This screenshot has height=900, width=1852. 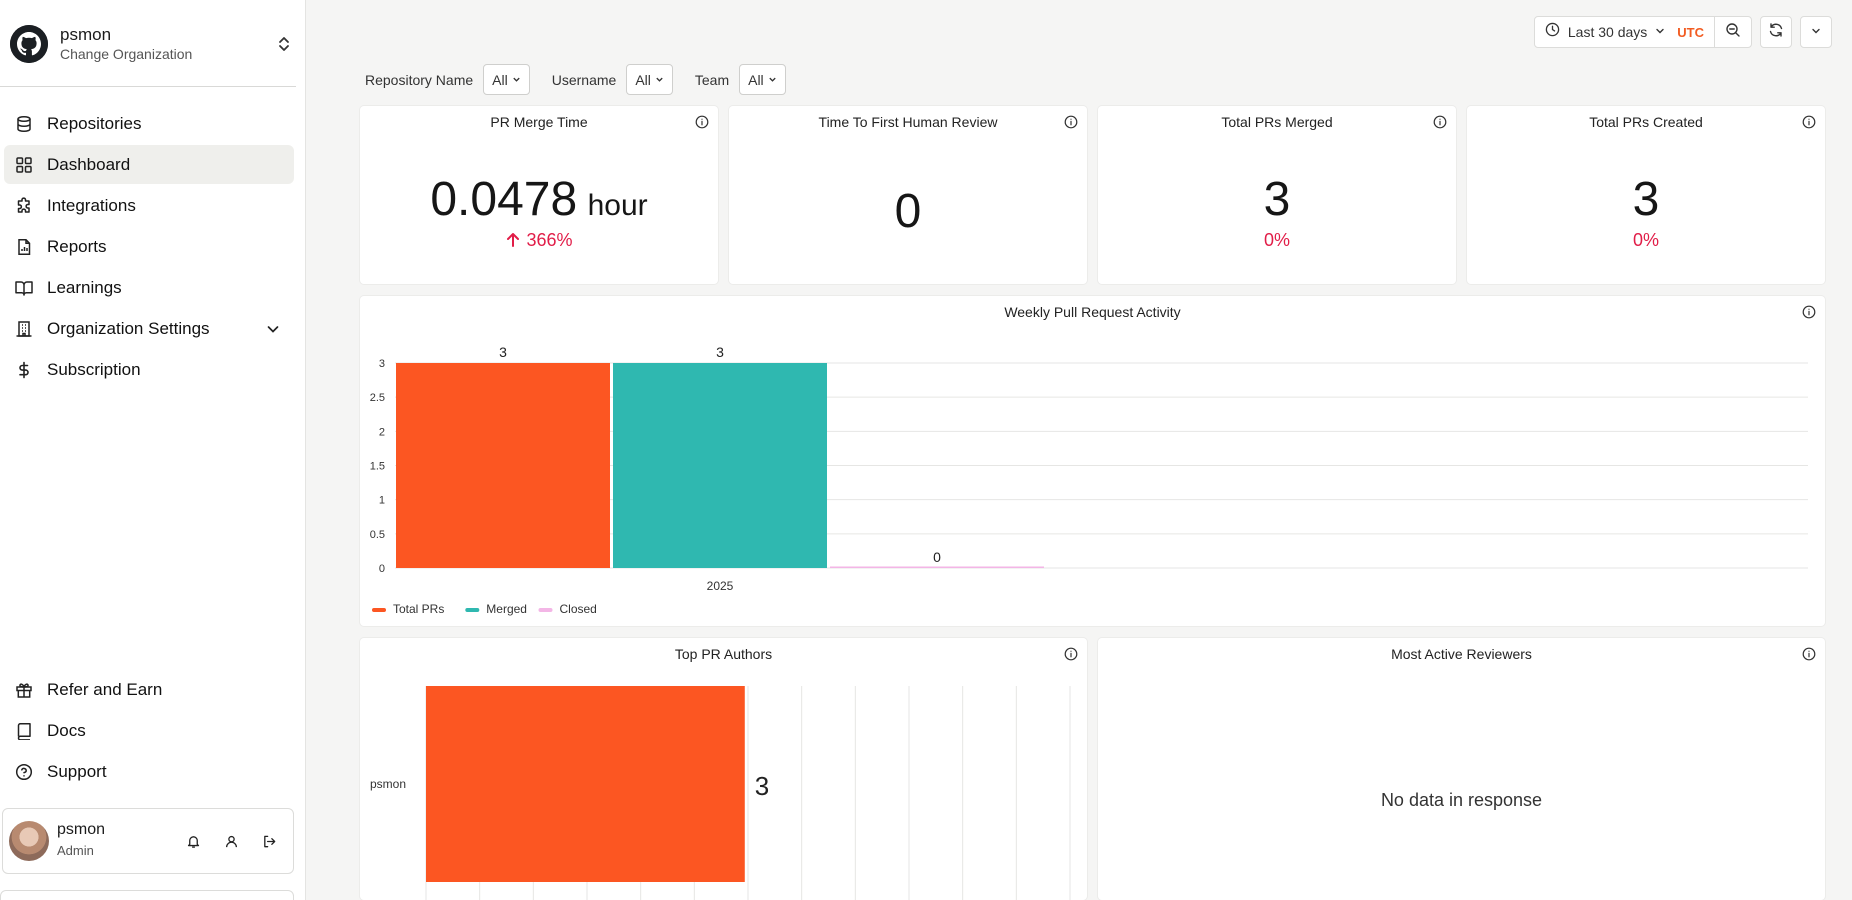 I want to click on chart-title: Weekly Pull Request Activity, so click(x=1092, y=312).